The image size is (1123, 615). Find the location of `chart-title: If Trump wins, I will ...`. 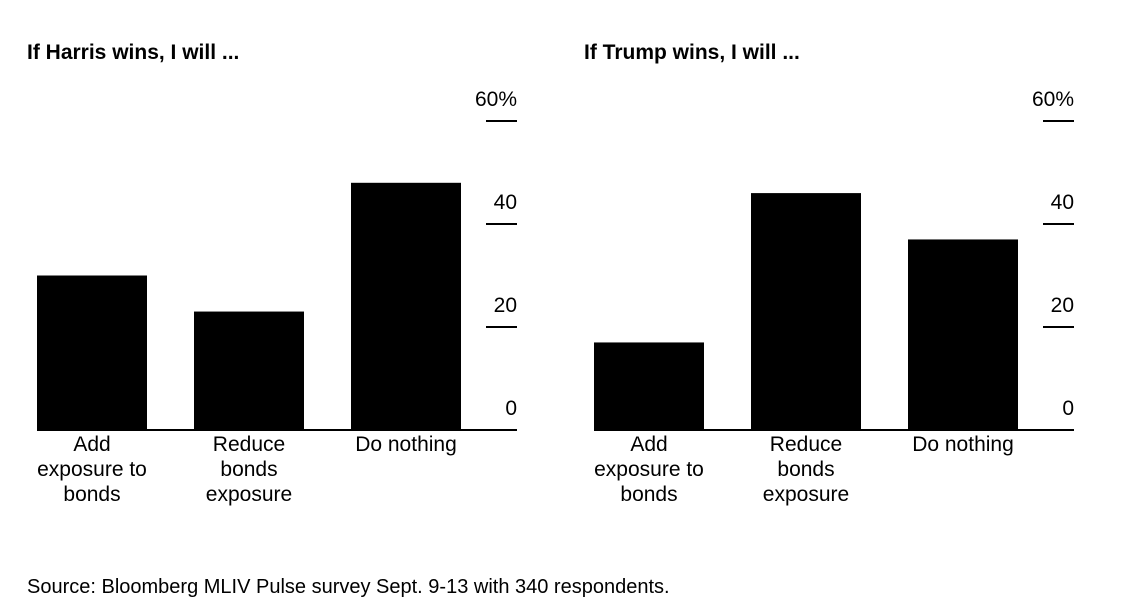

chart-title: If Trump wins, I will ... is located at coordinates (692, 52).